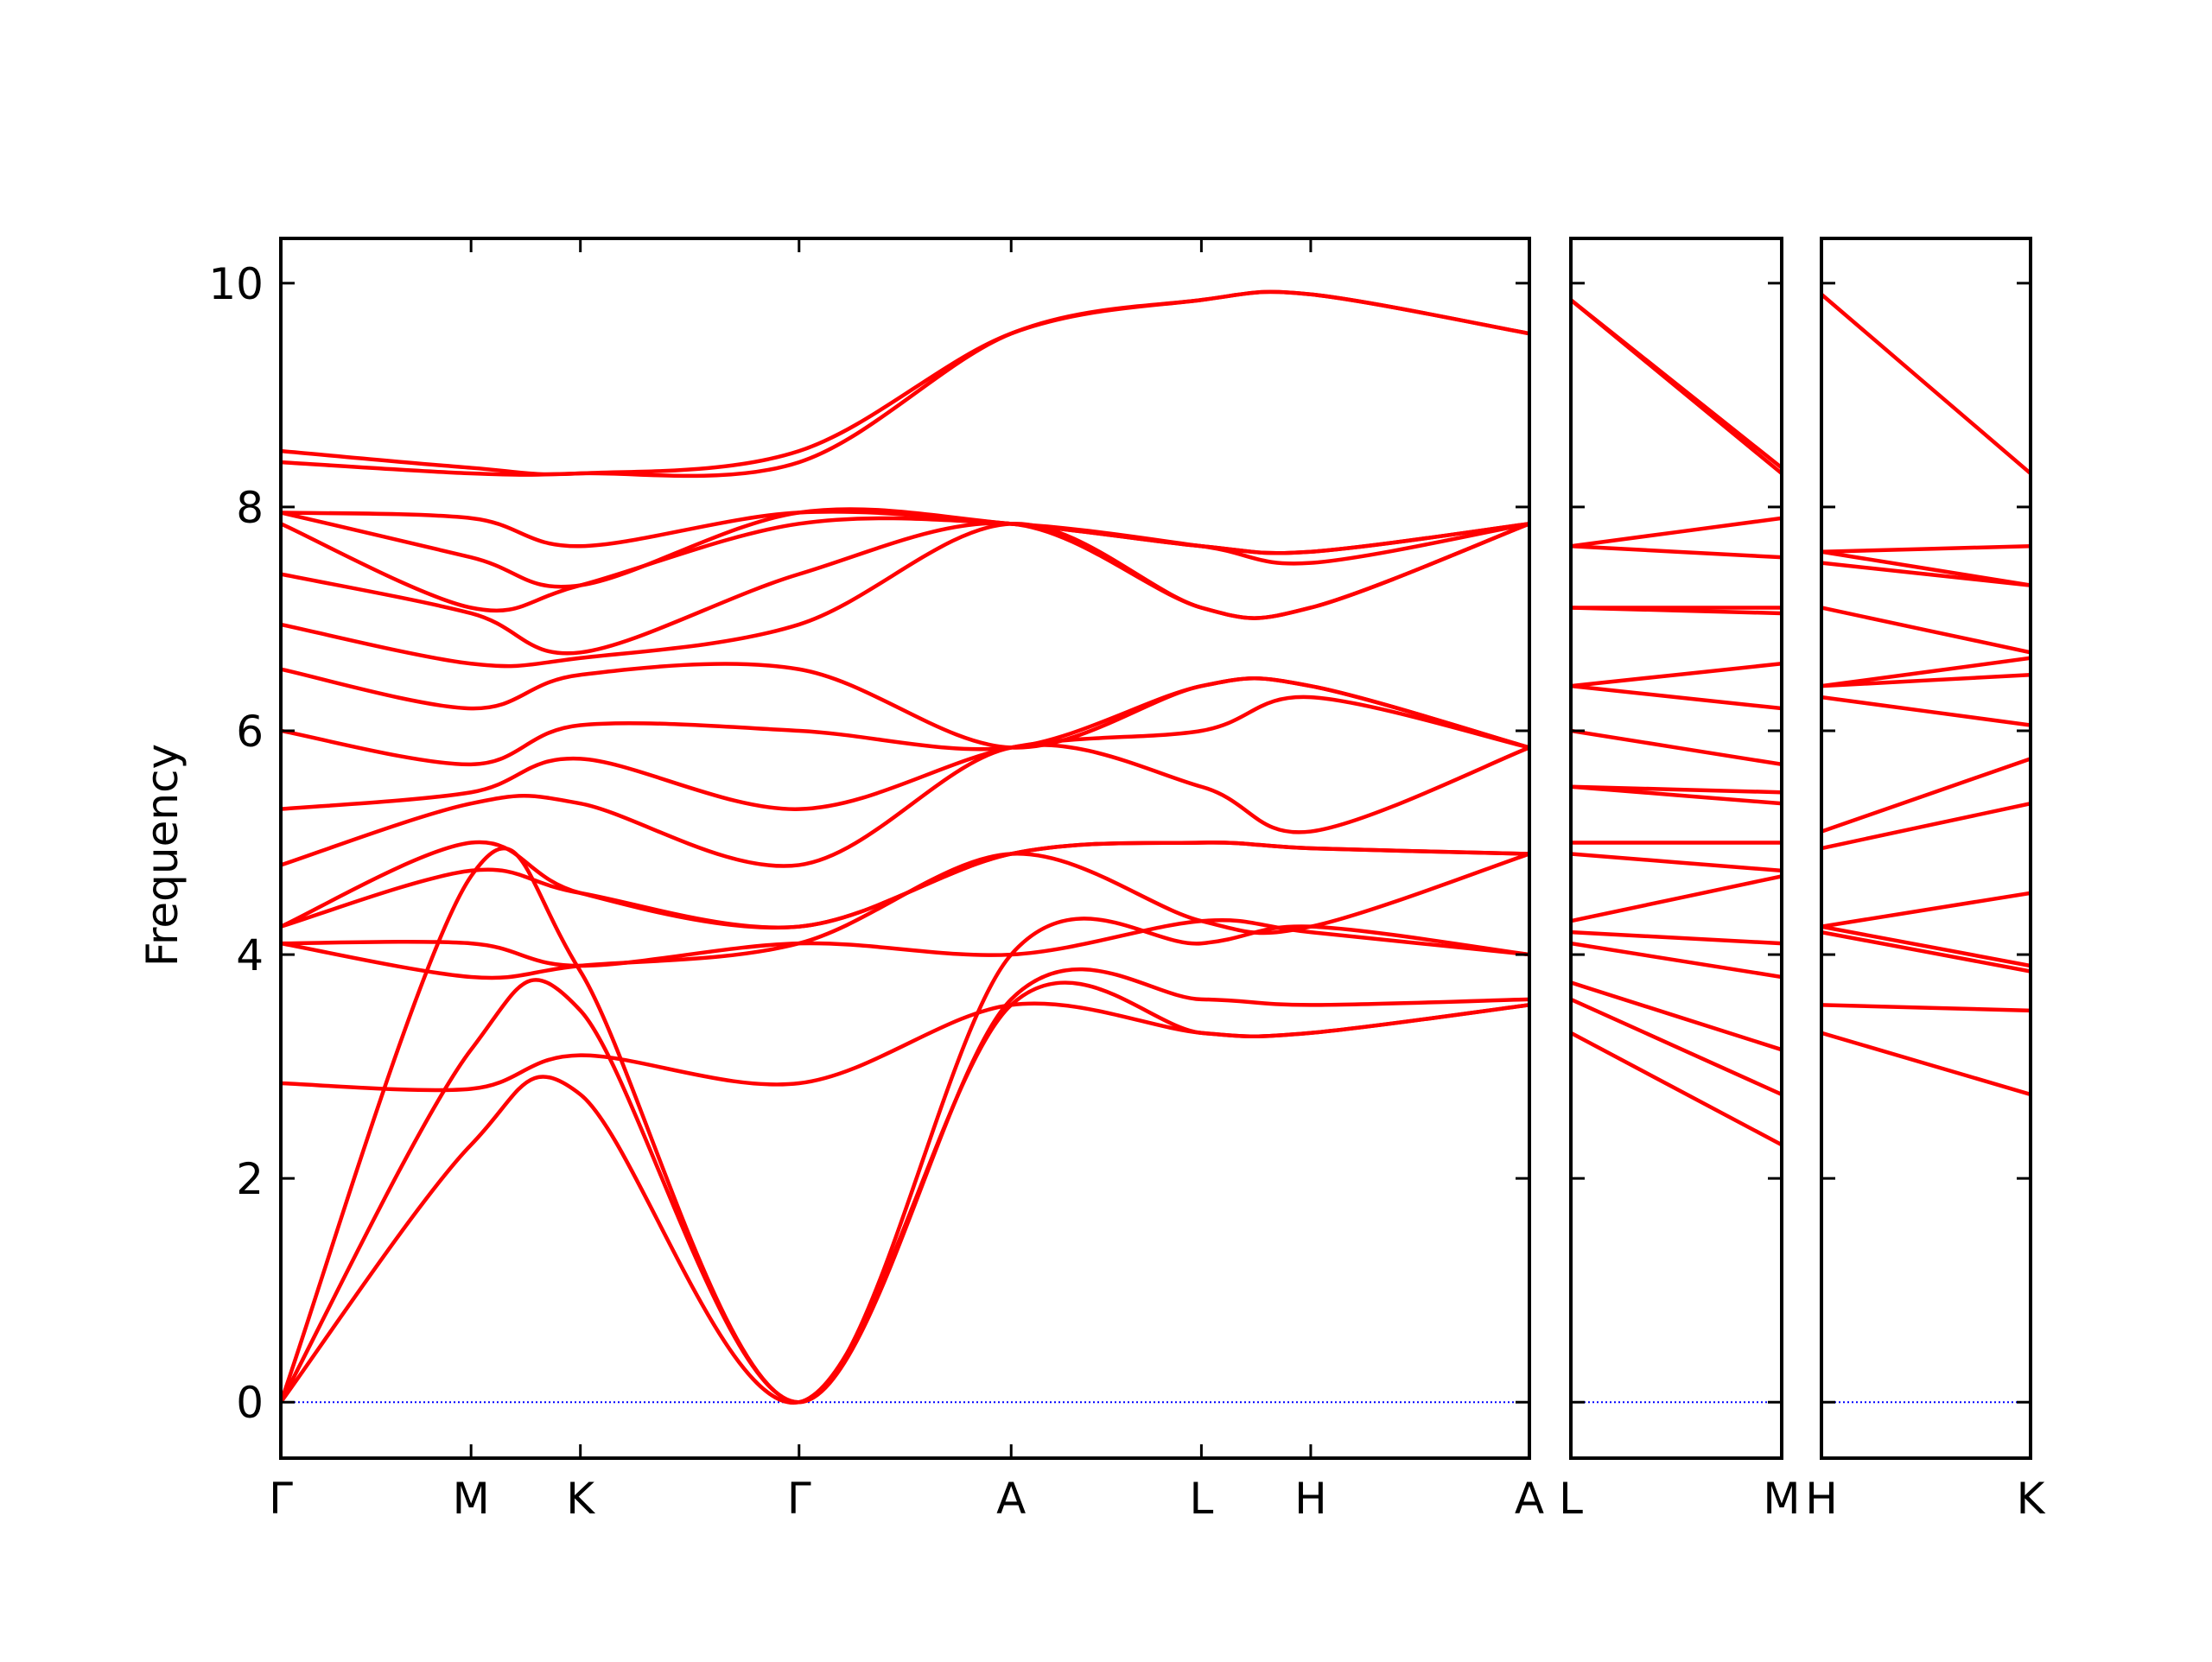 The width and height of the screenshot is (2212, 1662). Describe the element at coordinates (250, 1179) in the screenshot. I see `y-tick-label: 2` at that location.